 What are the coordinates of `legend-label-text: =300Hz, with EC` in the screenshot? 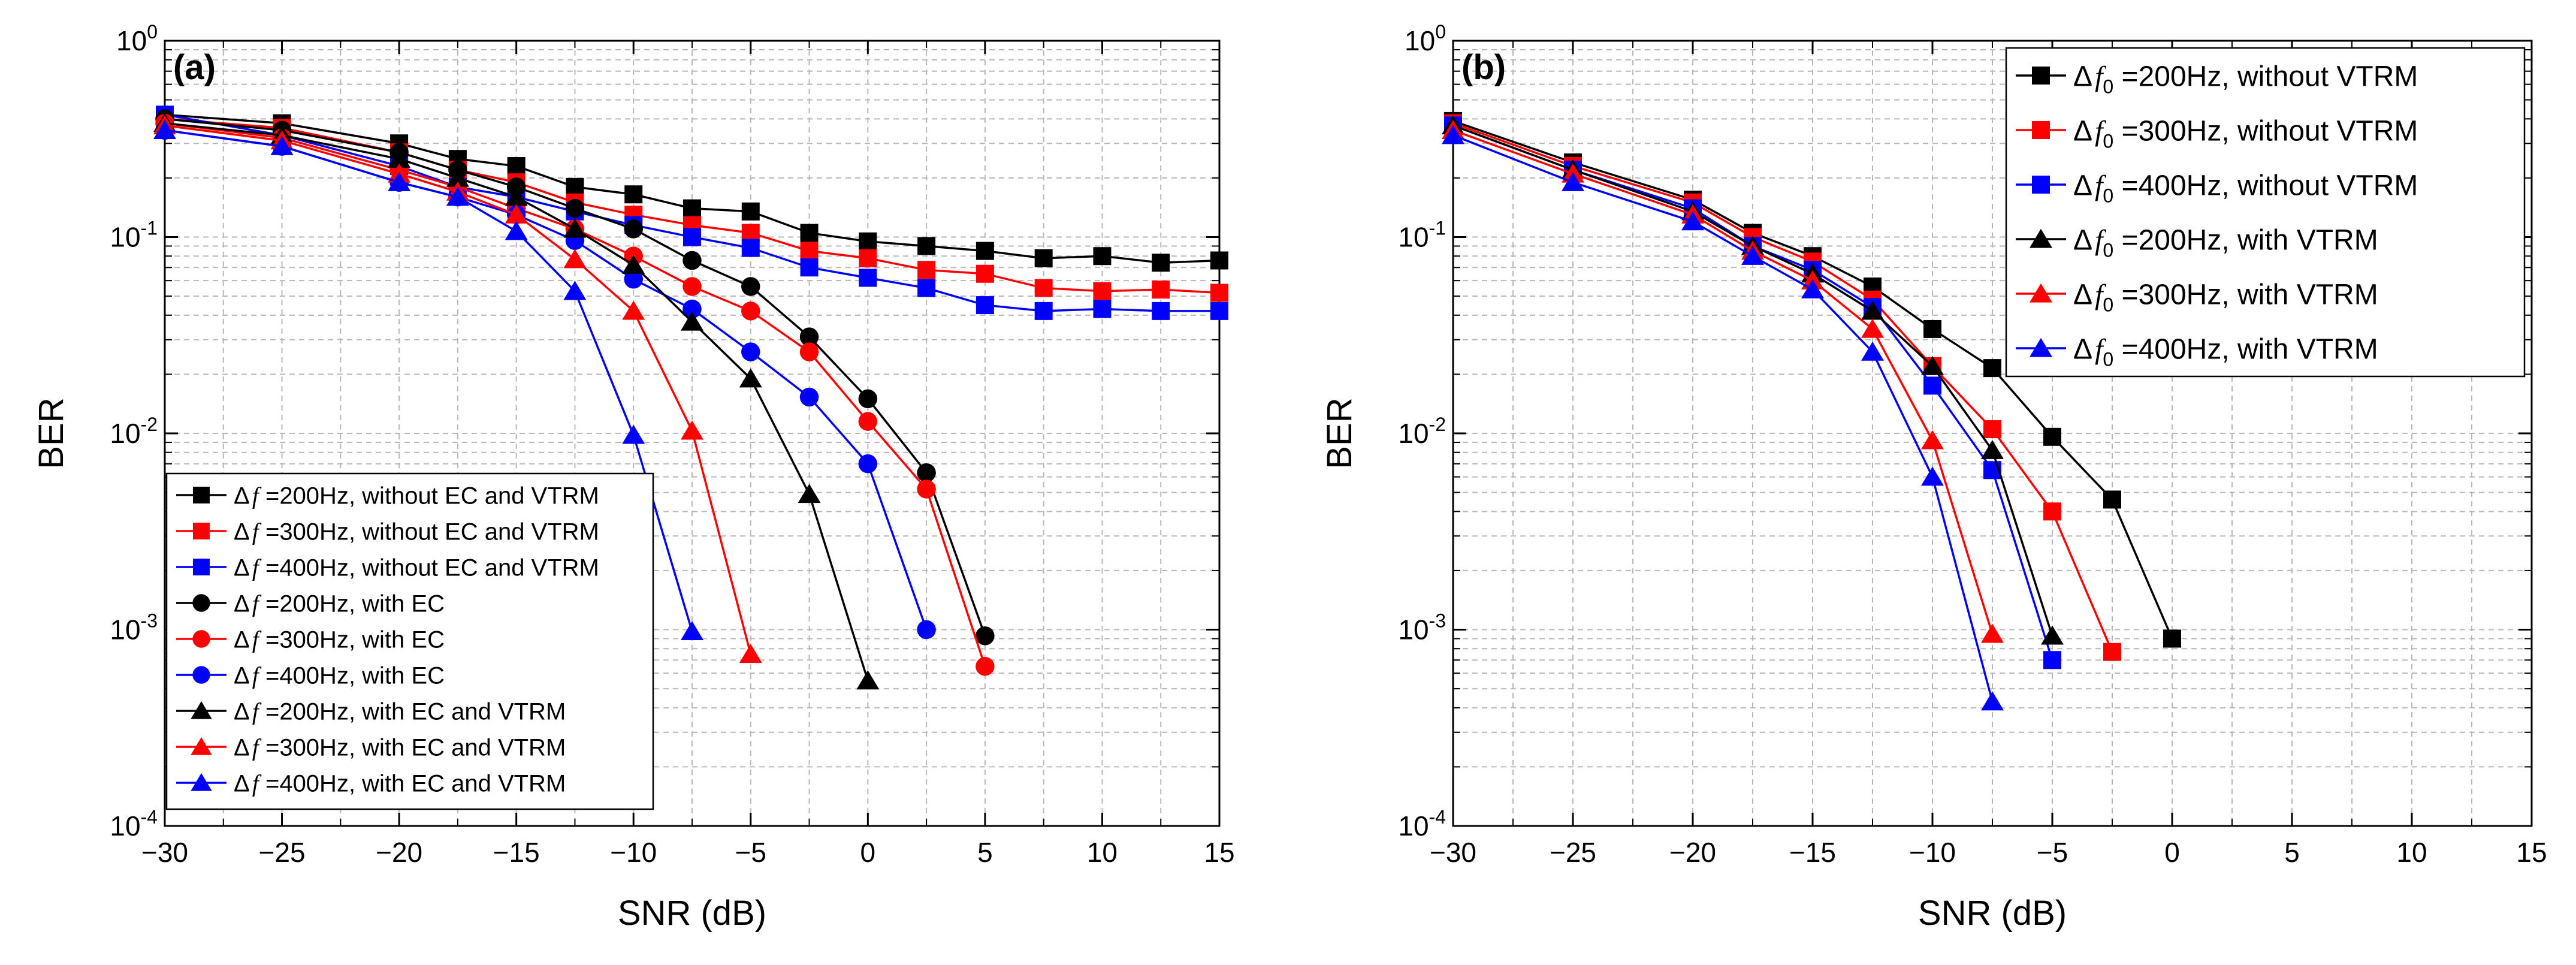 It's located at (352, 639).